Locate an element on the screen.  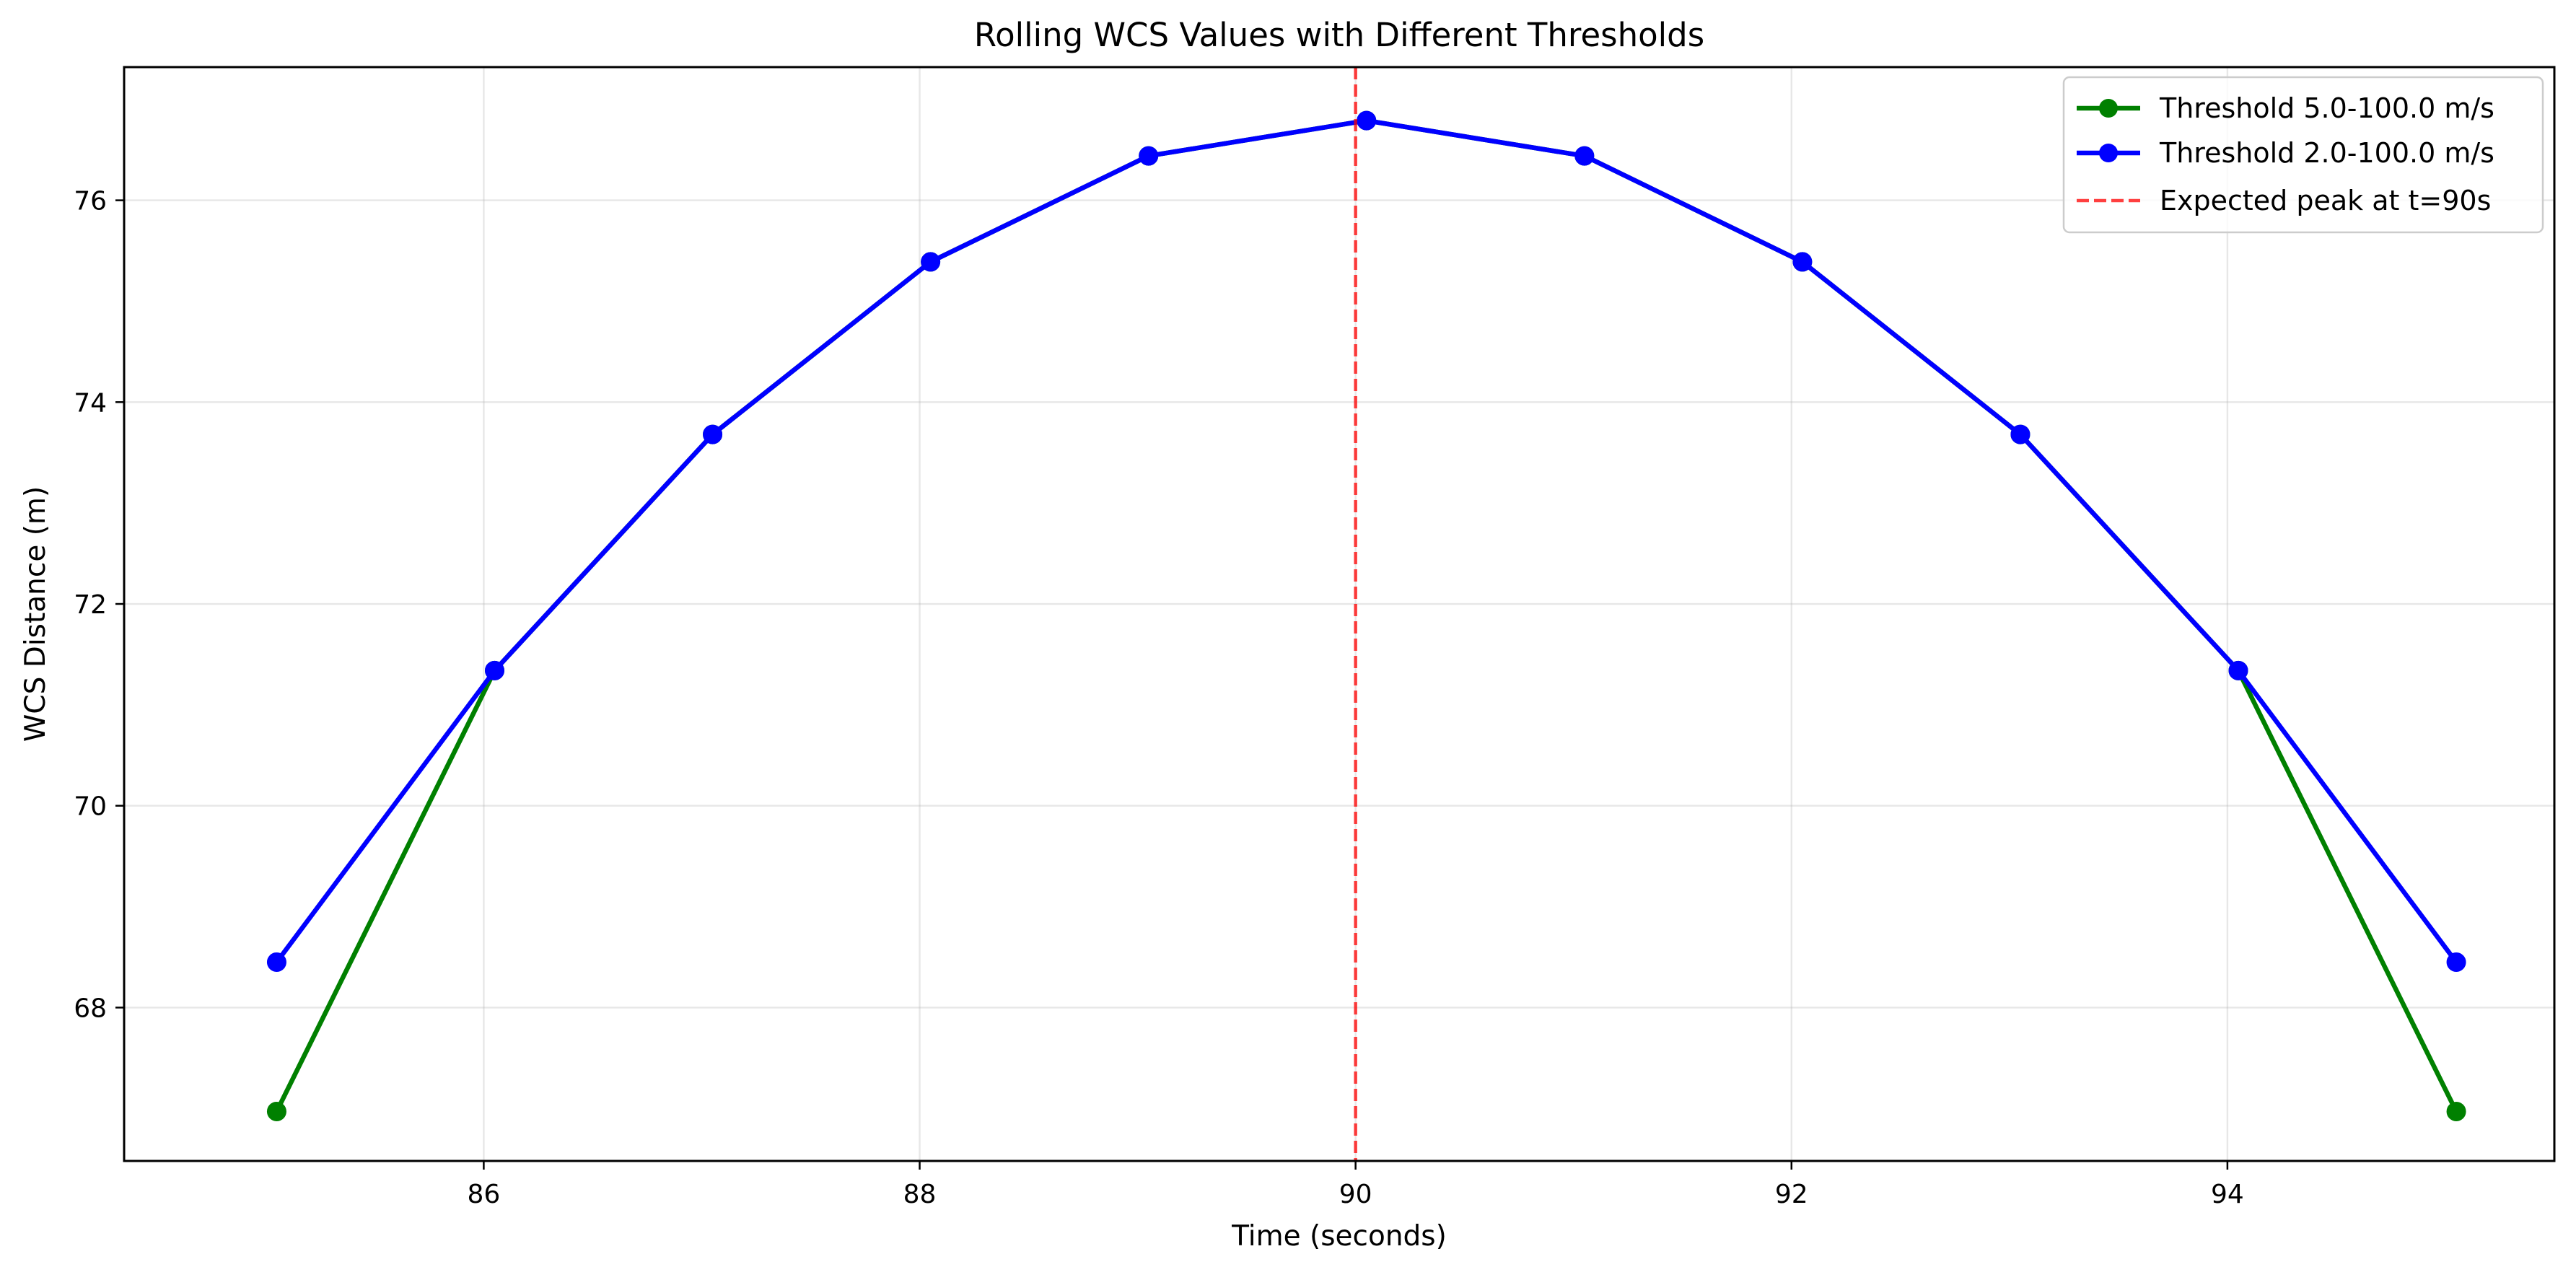
legend-box is located at coordinates (2303, 155).